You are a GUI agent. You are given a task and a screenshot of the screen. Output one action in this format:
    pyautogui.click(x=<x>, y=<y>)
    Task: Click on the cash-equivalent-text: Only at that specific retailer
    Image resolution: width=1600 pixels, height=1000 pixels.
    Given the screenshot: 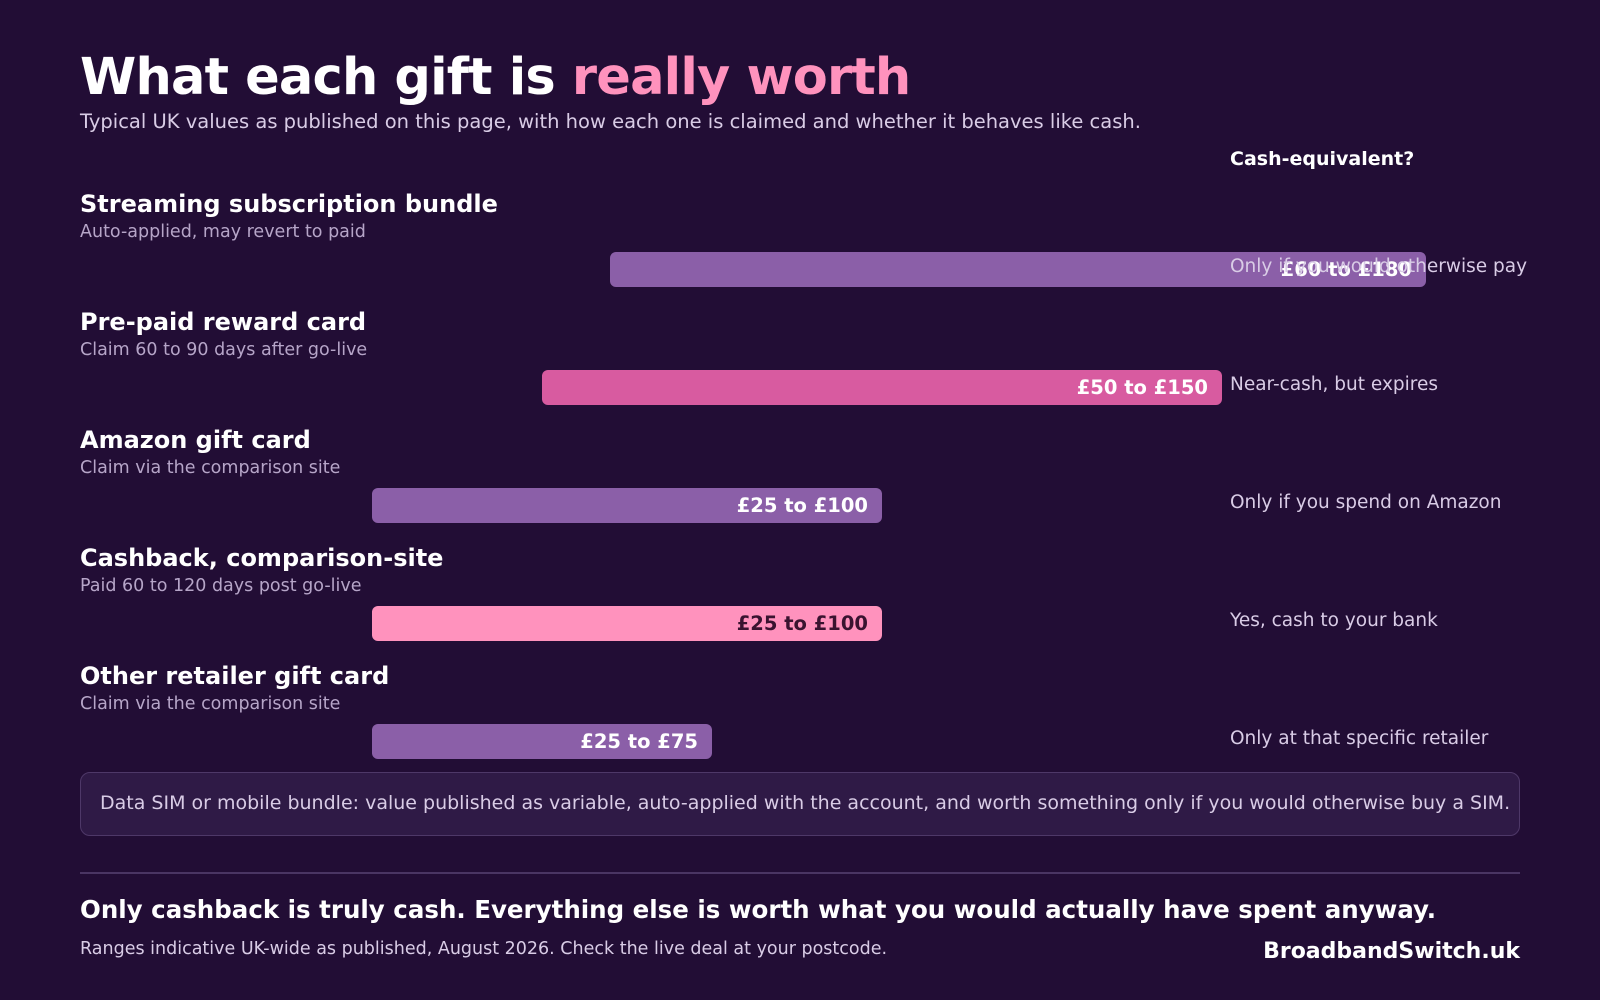 What is the action you would take?
    pyautogui.click(x=1359, y=738)
    